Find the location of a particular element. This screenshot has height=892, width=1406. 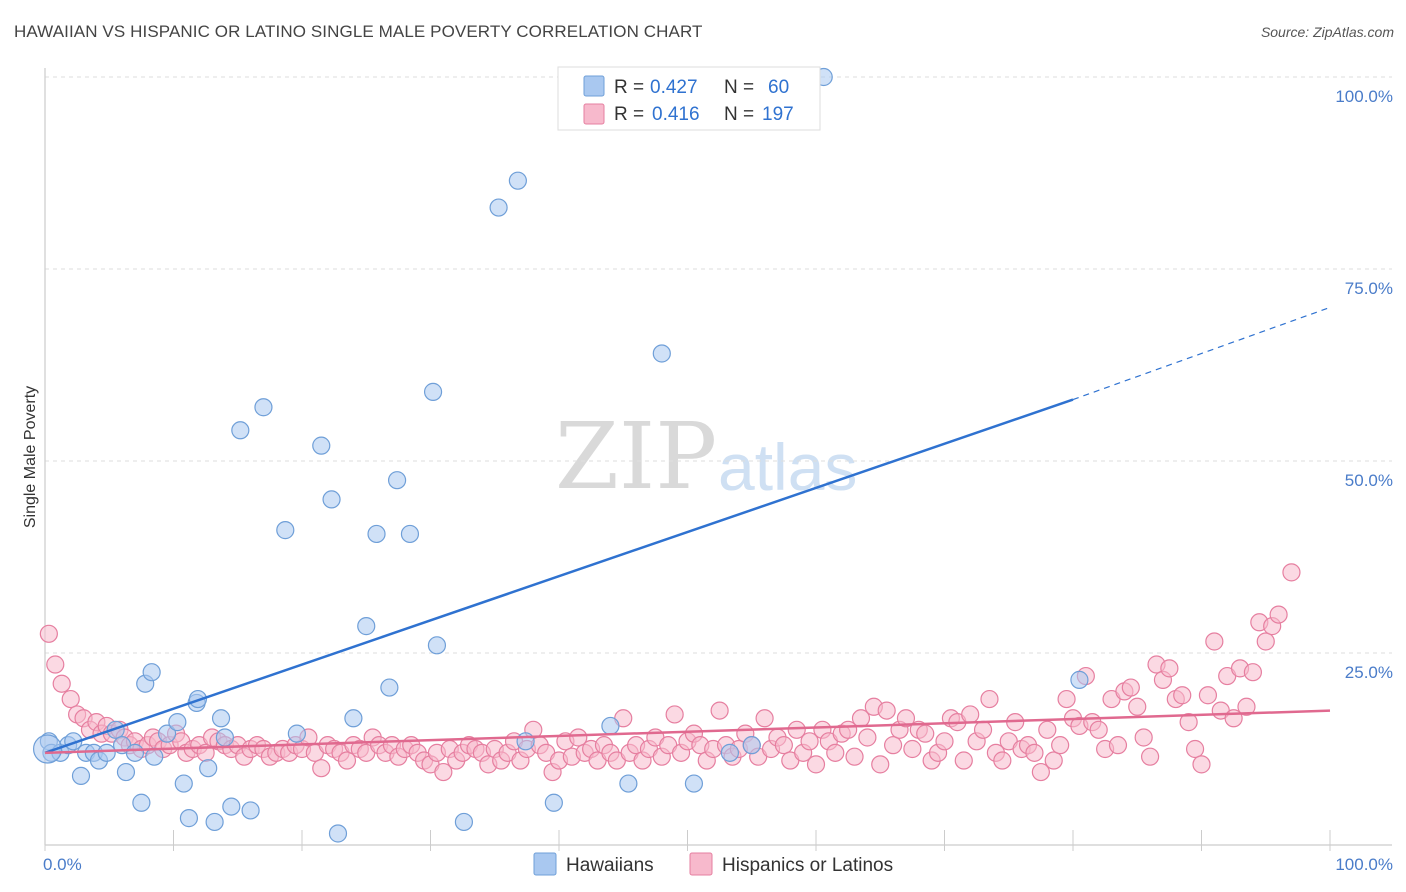

x-tick-label: 0.0% is located at coordinates (62, 864).